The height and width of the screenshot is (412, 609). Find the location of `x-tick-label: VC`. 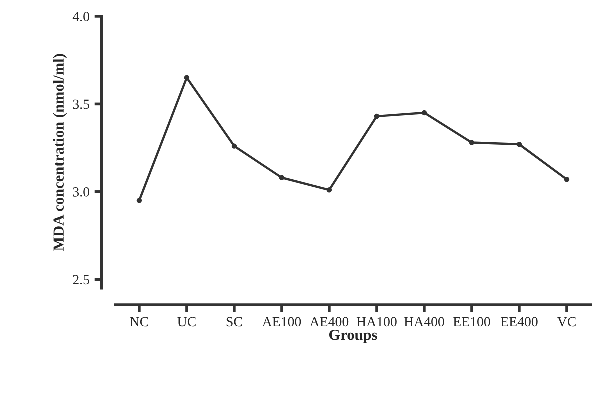

x-tick-label: VC is located at coordinates (566, 322).